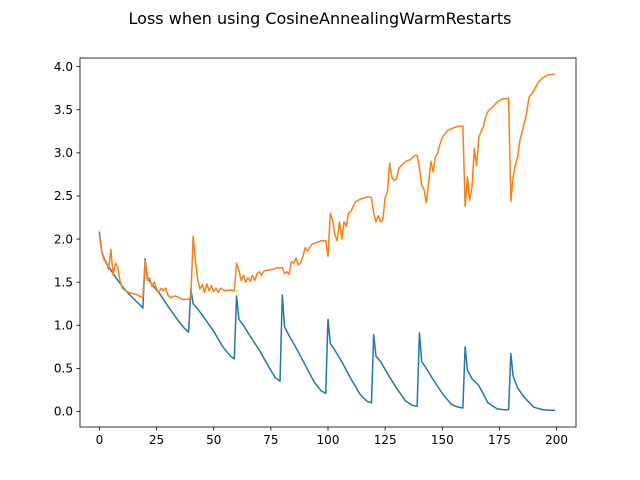 Image resolution: width=640 pixels, height=480 pixels. What do you see at coordinates (63, 196) in the screenshot?
I see `y-tick-label: 2.5` at bounding box center [63, 196].